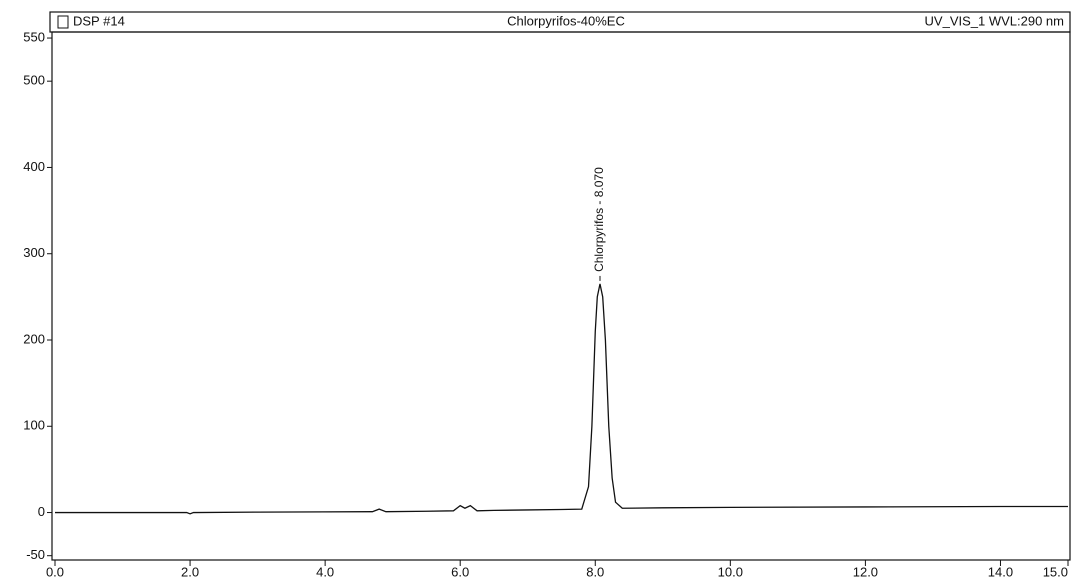 The image size is (1088, 582). Describe the element at coordinates (730, 571) in the screenshot. I see `x-tick-label: 10.0` at that location.